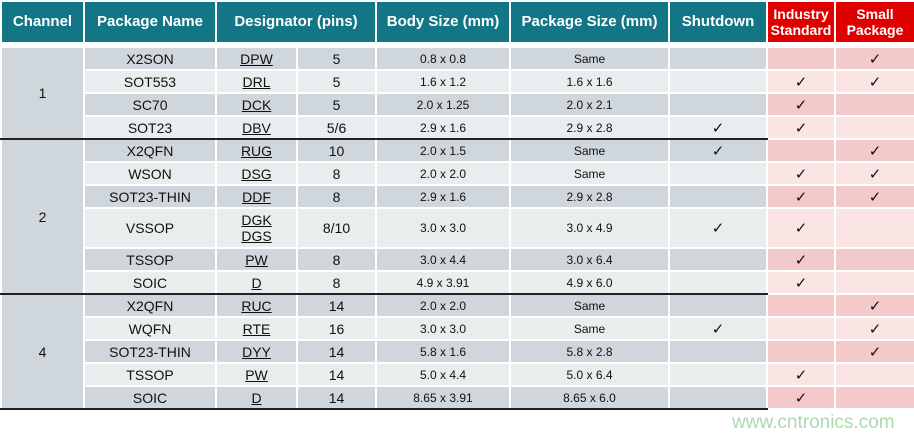  What do you see at coordinates (457, 351) in the screenshot?
I see `table-row: SOT23-THIN DYY 14 5.8 x 1.6 5.8 x 2.8 ✓` at bounding box center [457, 351].